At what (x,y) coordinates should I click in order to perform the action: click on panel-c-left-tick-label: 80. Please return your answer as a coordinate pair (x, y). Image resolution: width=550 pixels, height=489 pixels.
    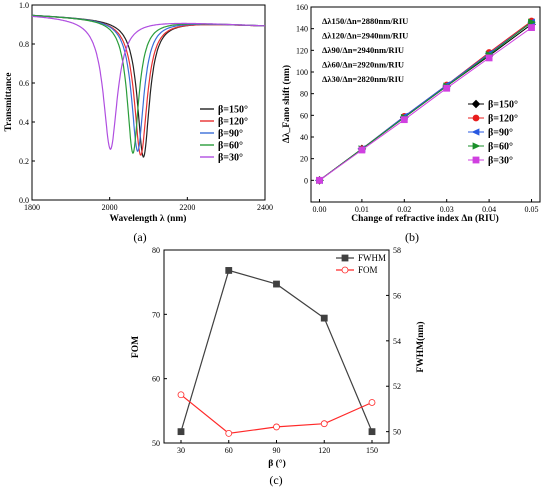
    Looking at the image, I should click on (156, 250).